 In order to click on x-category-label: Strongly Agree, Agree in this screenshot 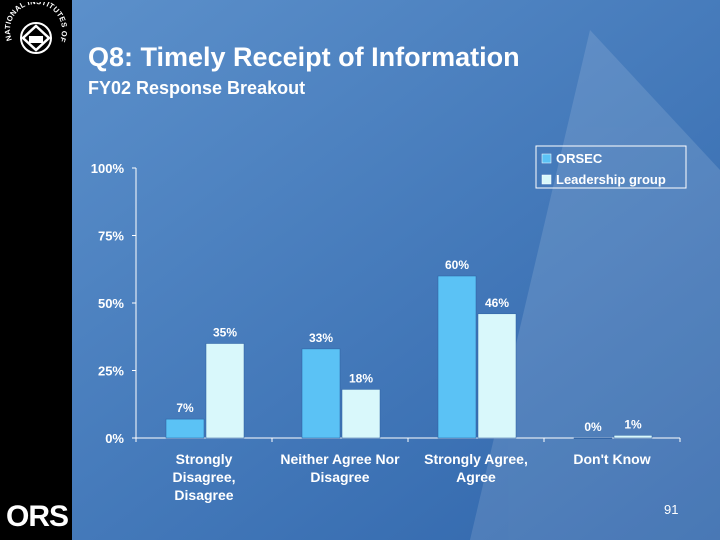, I will do `click(476, 468)`.